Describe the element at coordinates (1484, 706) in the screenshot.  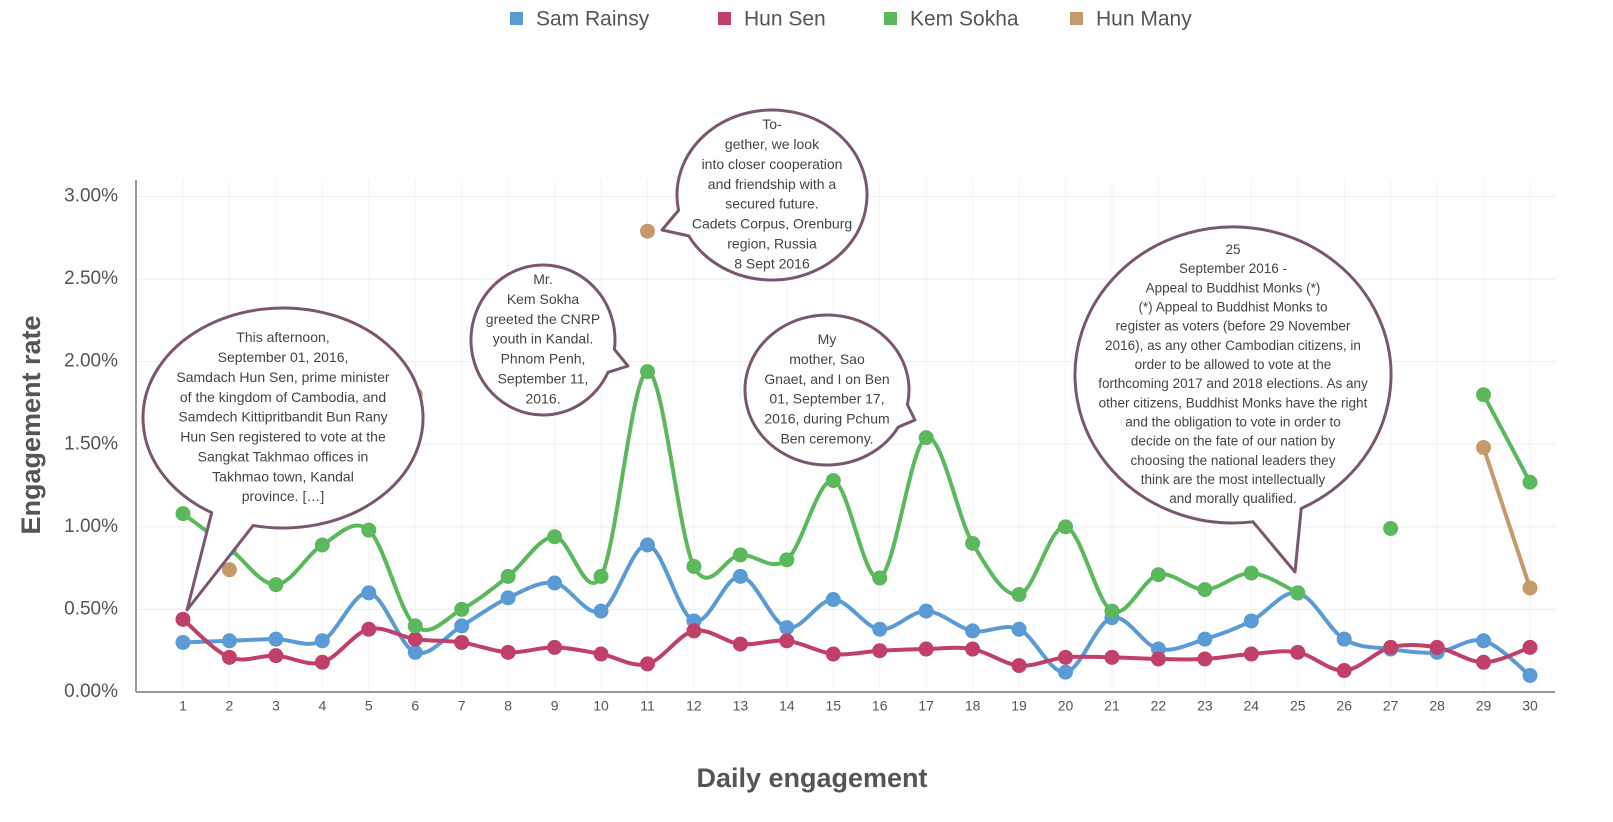
I see `x-tick-label: 29` at that location.